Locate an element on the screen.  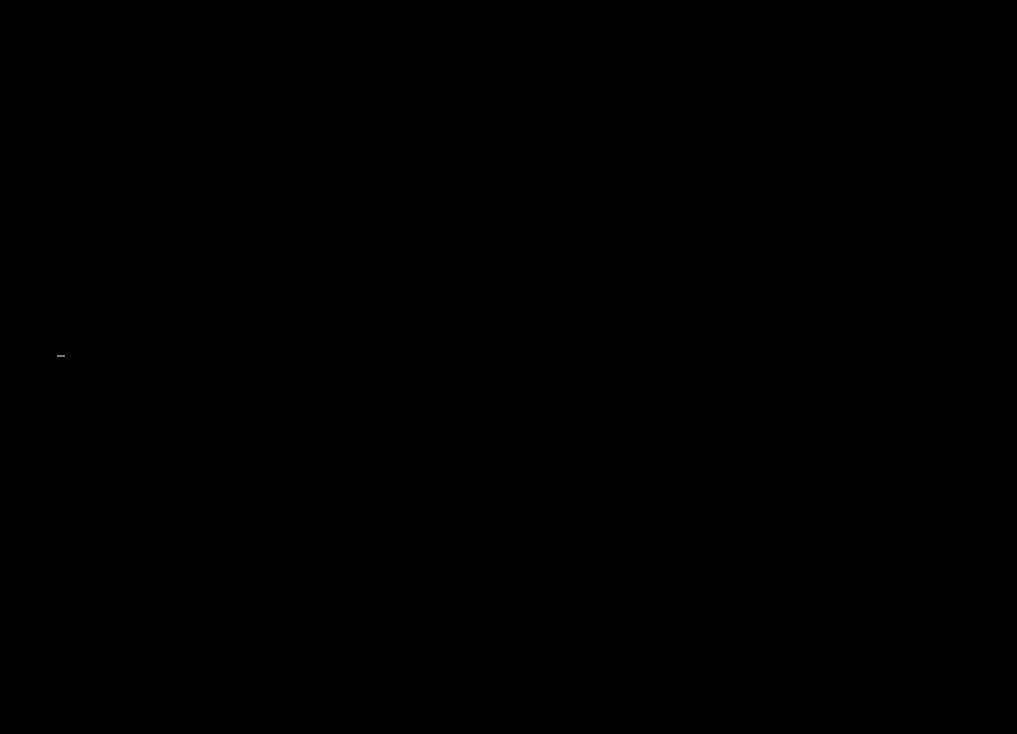
tradesignal-watermark is located at coordinates (61, 356).